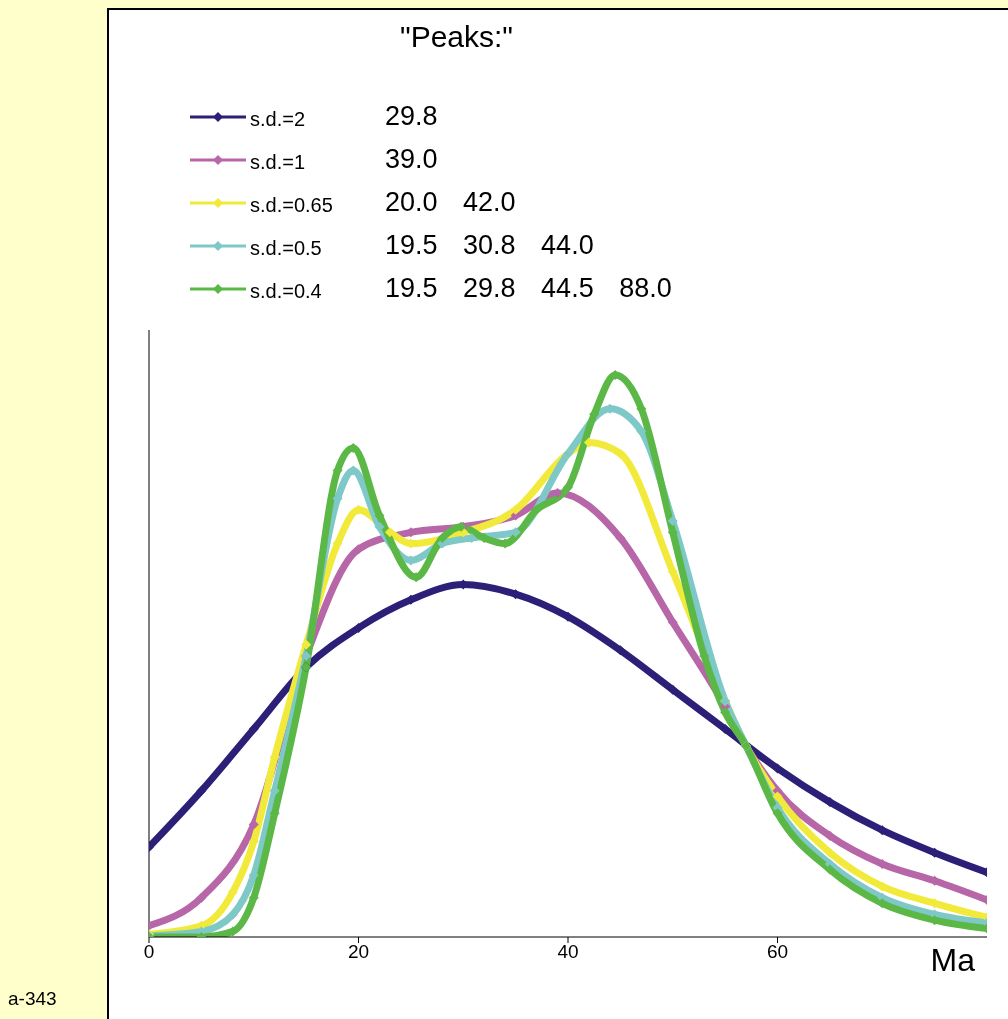  Describe the element at coordinates (568, 952) in the screenshot. I see `x-tick-label: 40` at that location.